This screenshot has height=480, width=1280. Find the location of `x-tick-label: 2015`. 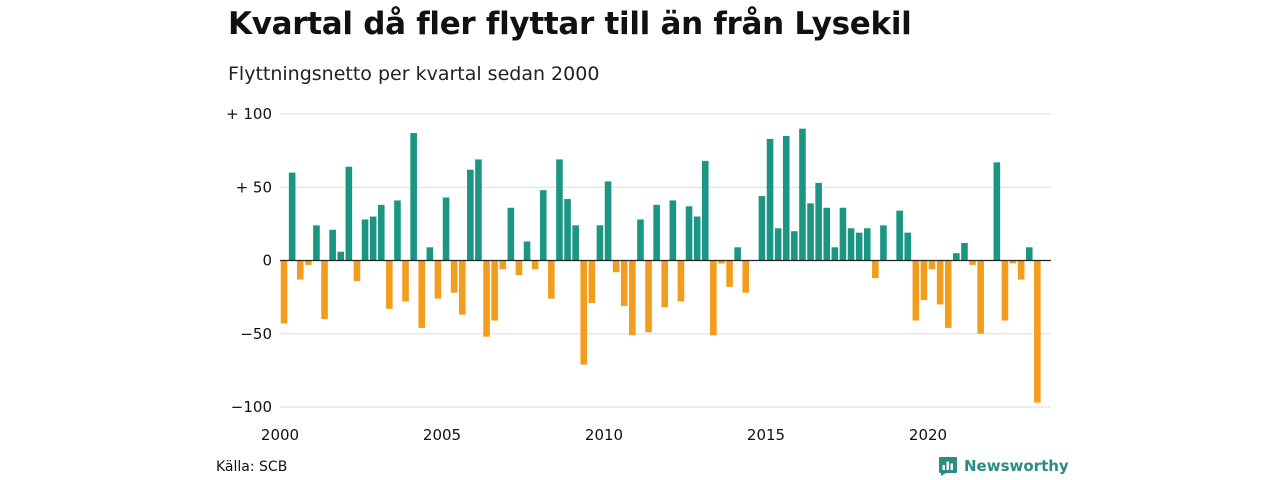

x-tick-label: 2015 is located at coordinates (766, 435).